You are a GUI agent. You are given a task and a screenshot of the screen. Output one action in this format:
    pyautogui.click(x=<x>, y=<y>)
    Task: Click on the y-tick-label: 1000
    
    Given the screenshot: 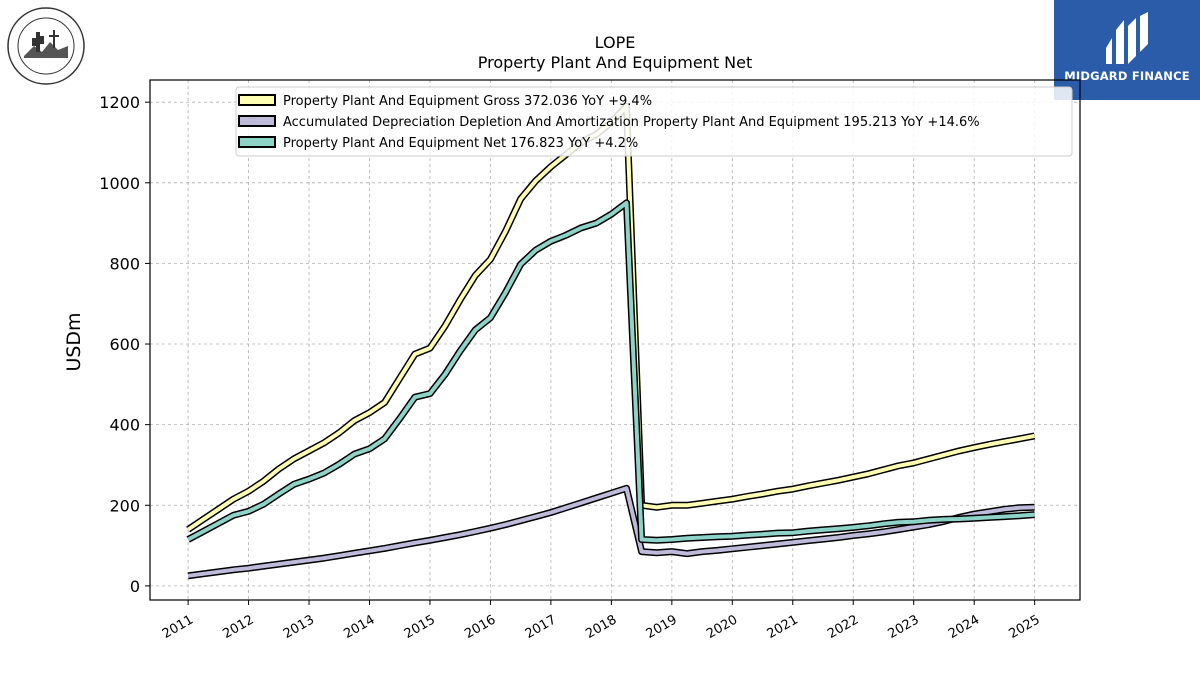 What is the action you would take?
    pyautogui.click(x=119, y=183)
    